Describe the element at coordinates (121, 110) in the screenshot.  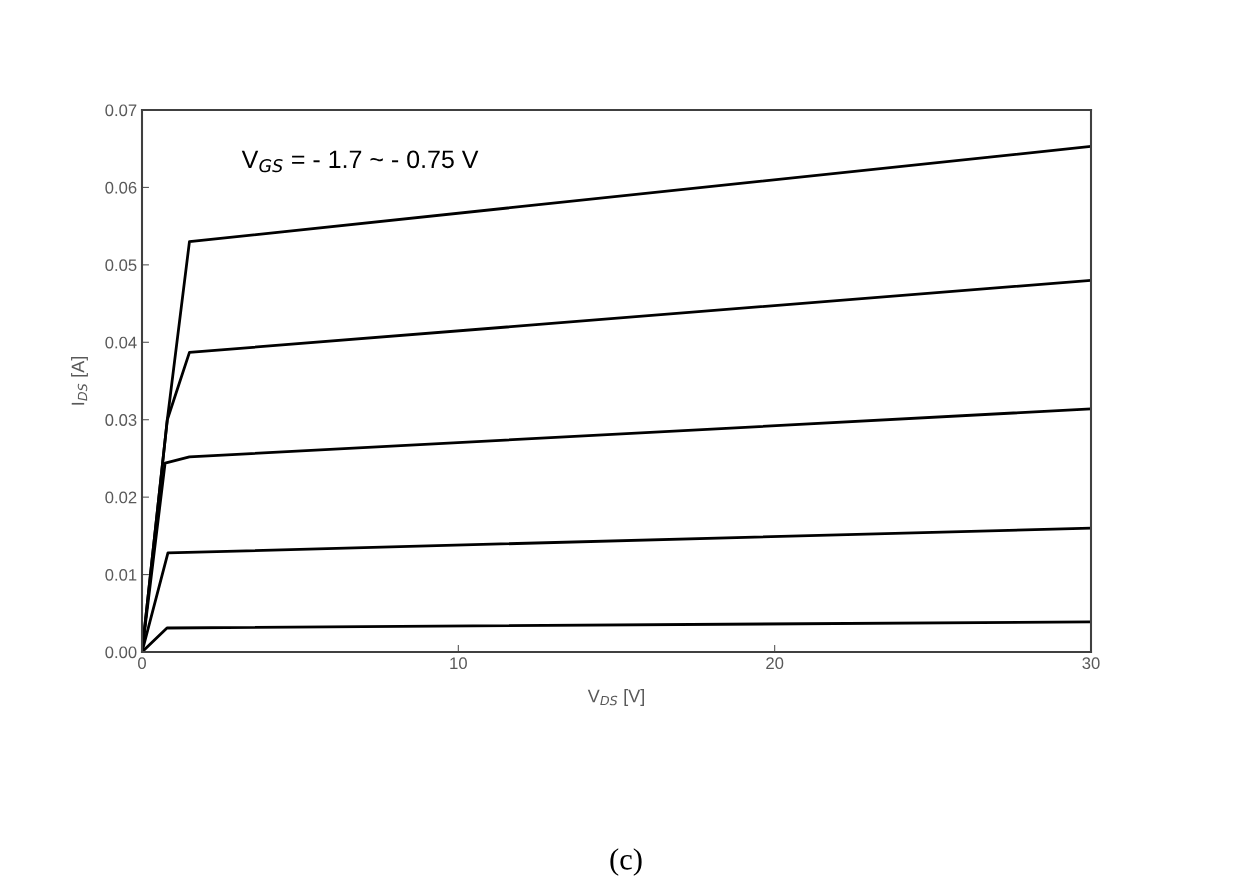
I see `y-tick-label: 0.07` at that location.